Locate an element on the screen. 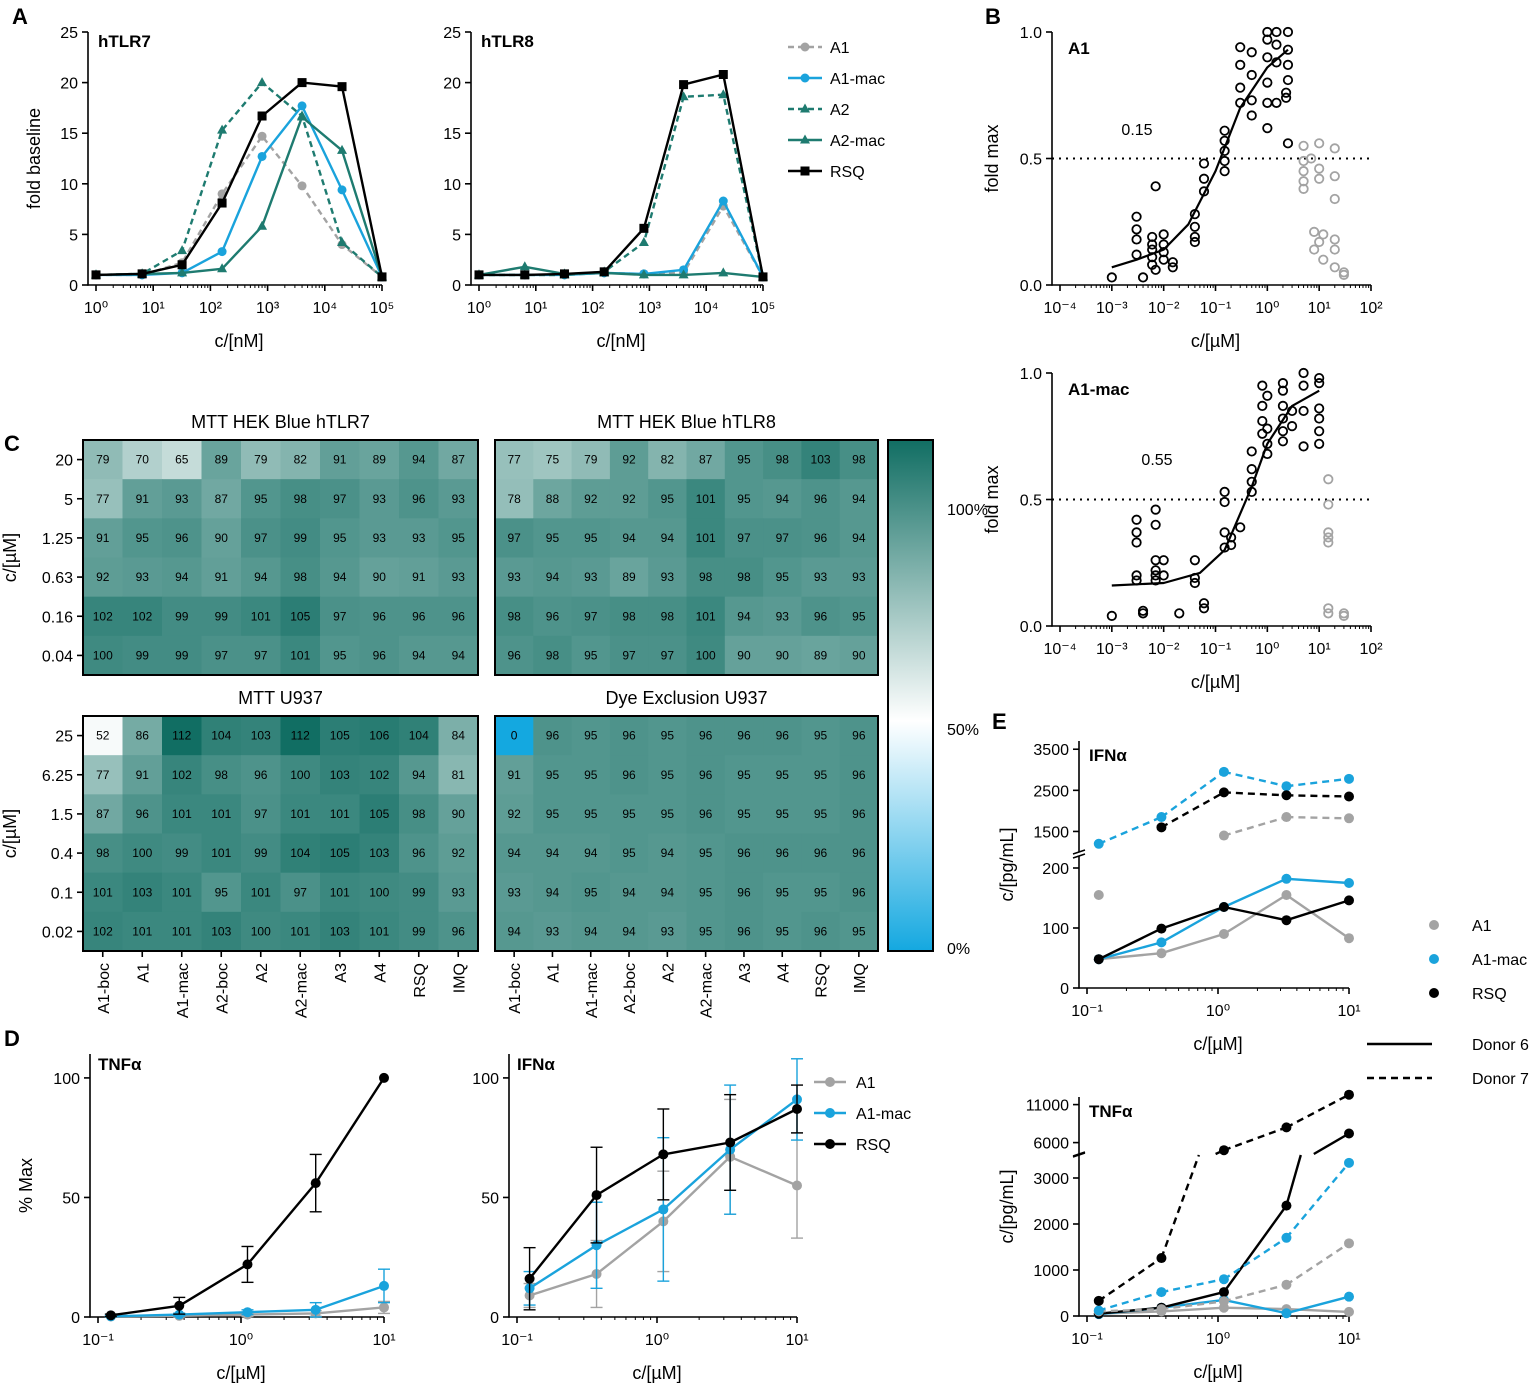 This screenshot has width=1535, height=1392. heatmap-cell-label: 104 is located at coordinates (300, 853).